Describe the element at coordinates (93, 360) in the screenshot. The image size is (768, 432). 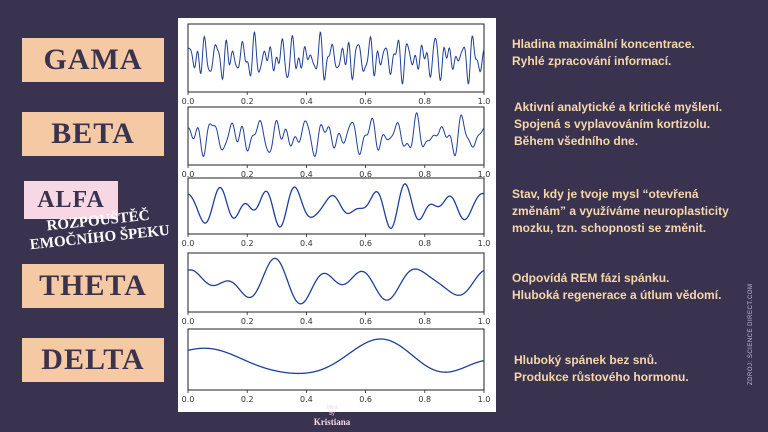
I see `delta-label: DELTA` at that location.